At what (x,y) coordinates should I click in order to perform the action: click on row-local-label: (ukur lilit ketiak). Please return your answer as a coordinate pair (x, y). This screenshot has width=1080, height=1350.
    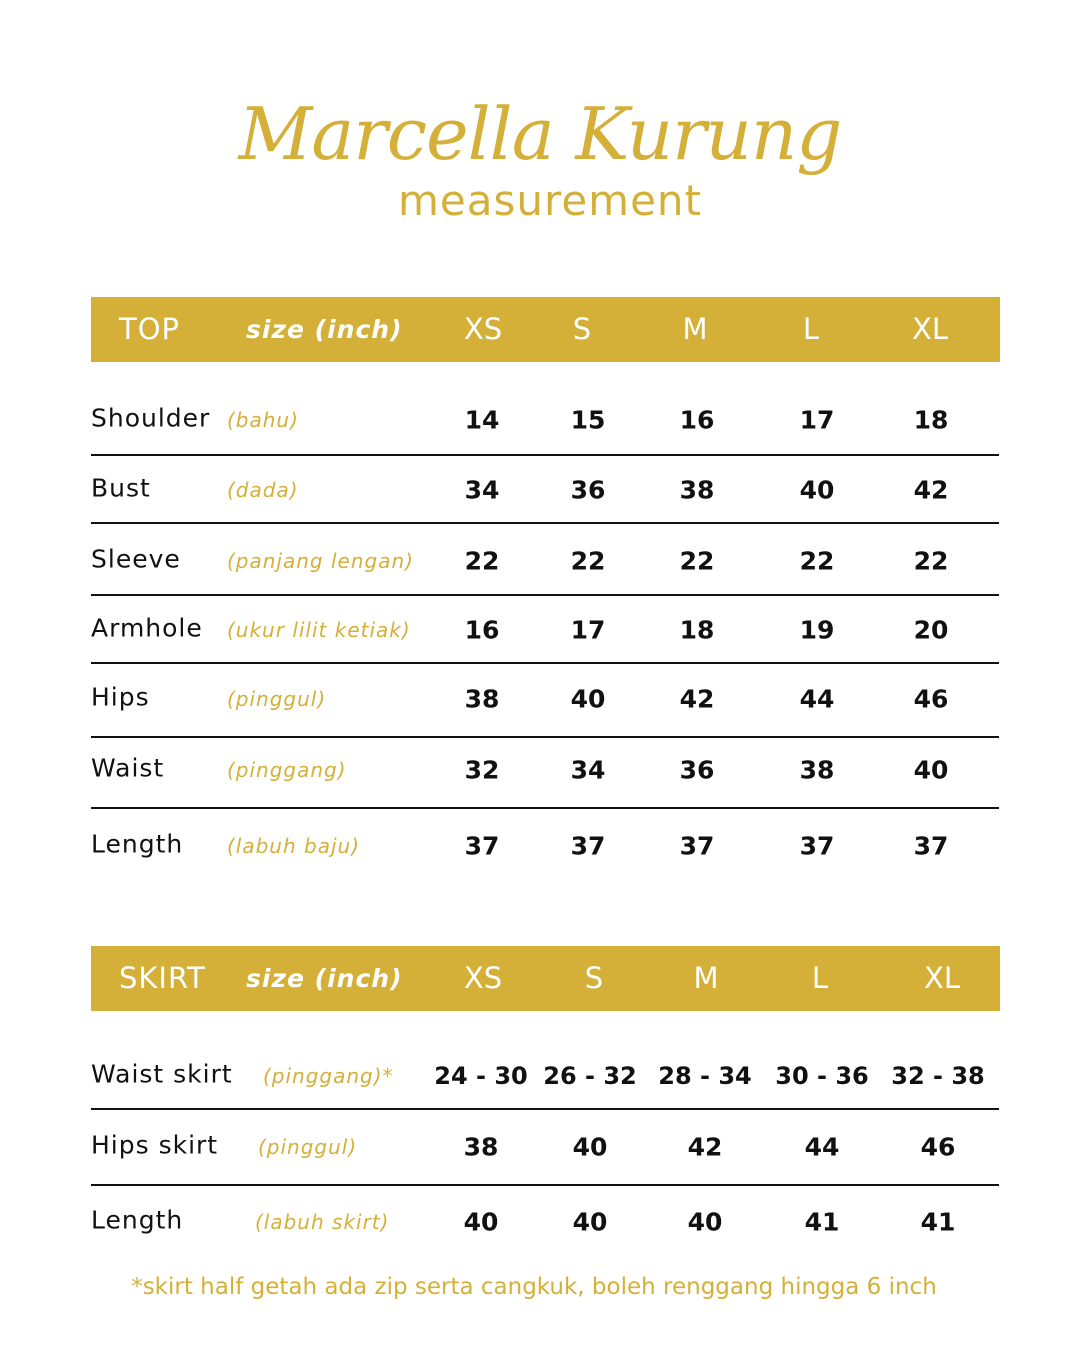
    Looking at the image, I should click on (319, 630).